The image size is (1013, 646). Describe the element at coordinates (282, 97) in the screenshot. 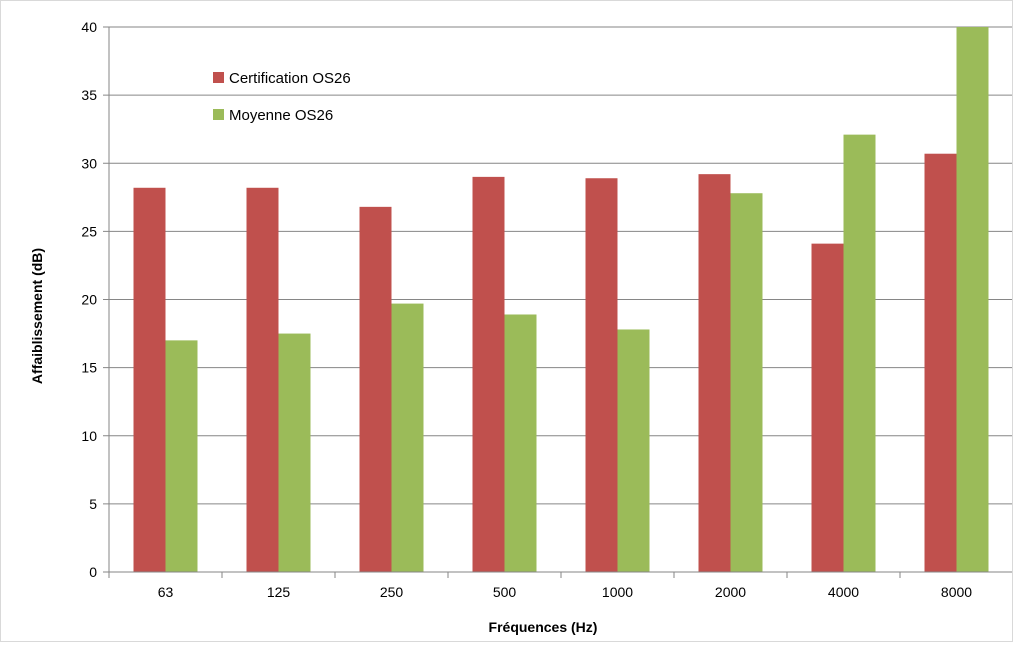

I see `legend: Certification OS26 Moyenne OS26` at that location.